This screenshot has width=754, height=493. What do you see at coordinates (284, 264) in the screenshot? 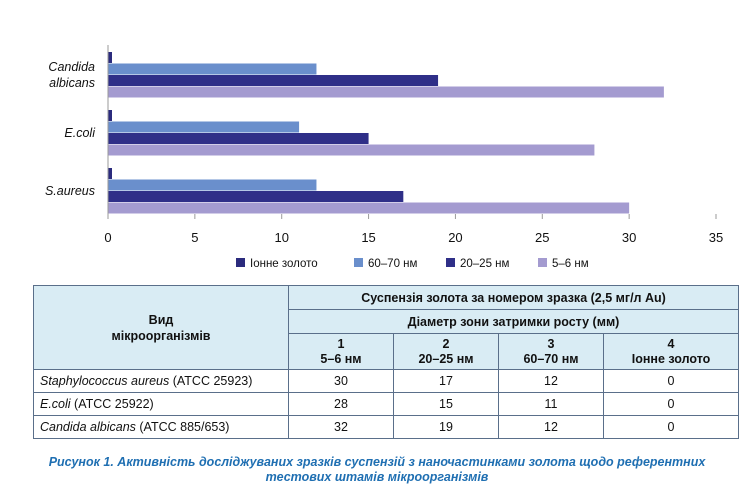
I see `legend-label: Іонне золото` at bounding box center [284, 264].